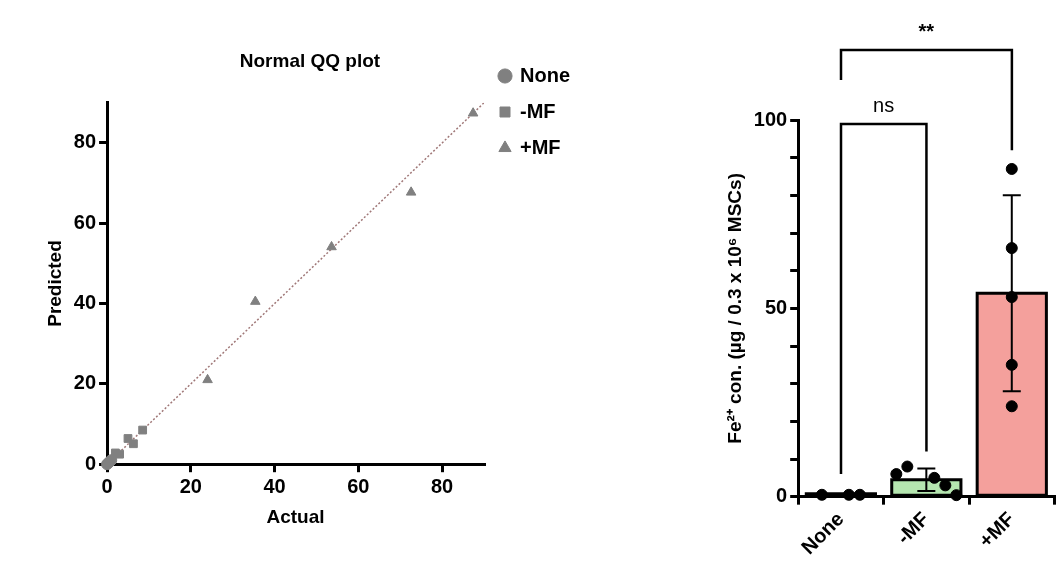  What do you see at coordinates (913, 528) in the screenshot?
I see `x-tick-label: -MF` at bounding box center [913, 528].